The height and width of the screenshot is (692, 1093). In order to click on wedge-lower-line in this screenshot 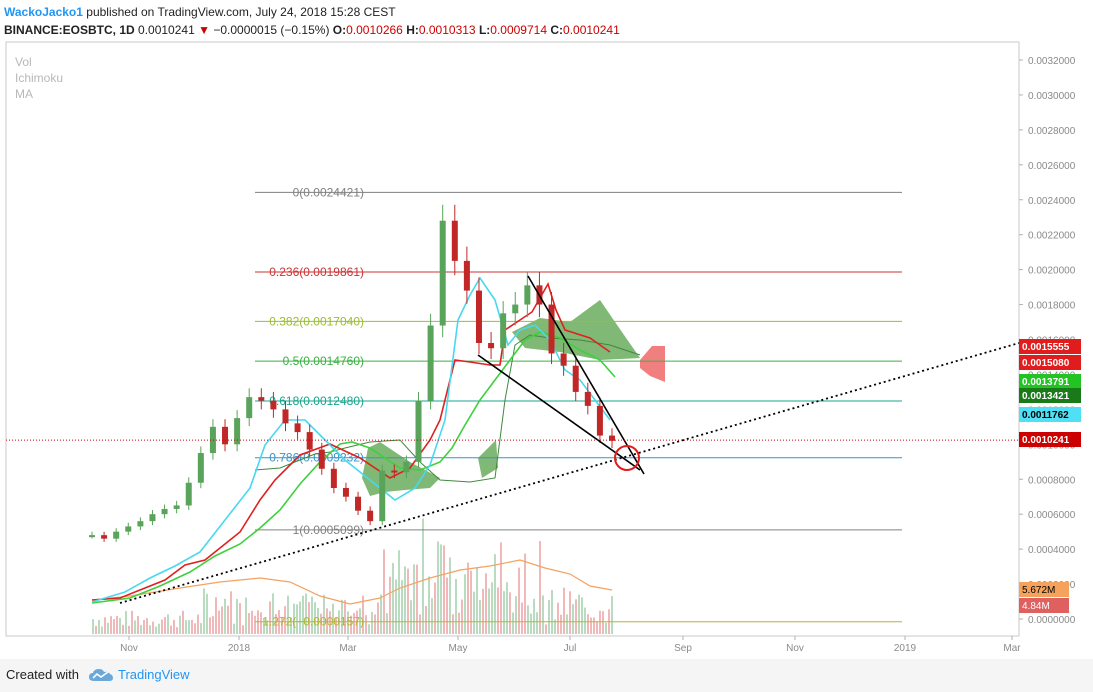, I will do `click(559, 412)`.